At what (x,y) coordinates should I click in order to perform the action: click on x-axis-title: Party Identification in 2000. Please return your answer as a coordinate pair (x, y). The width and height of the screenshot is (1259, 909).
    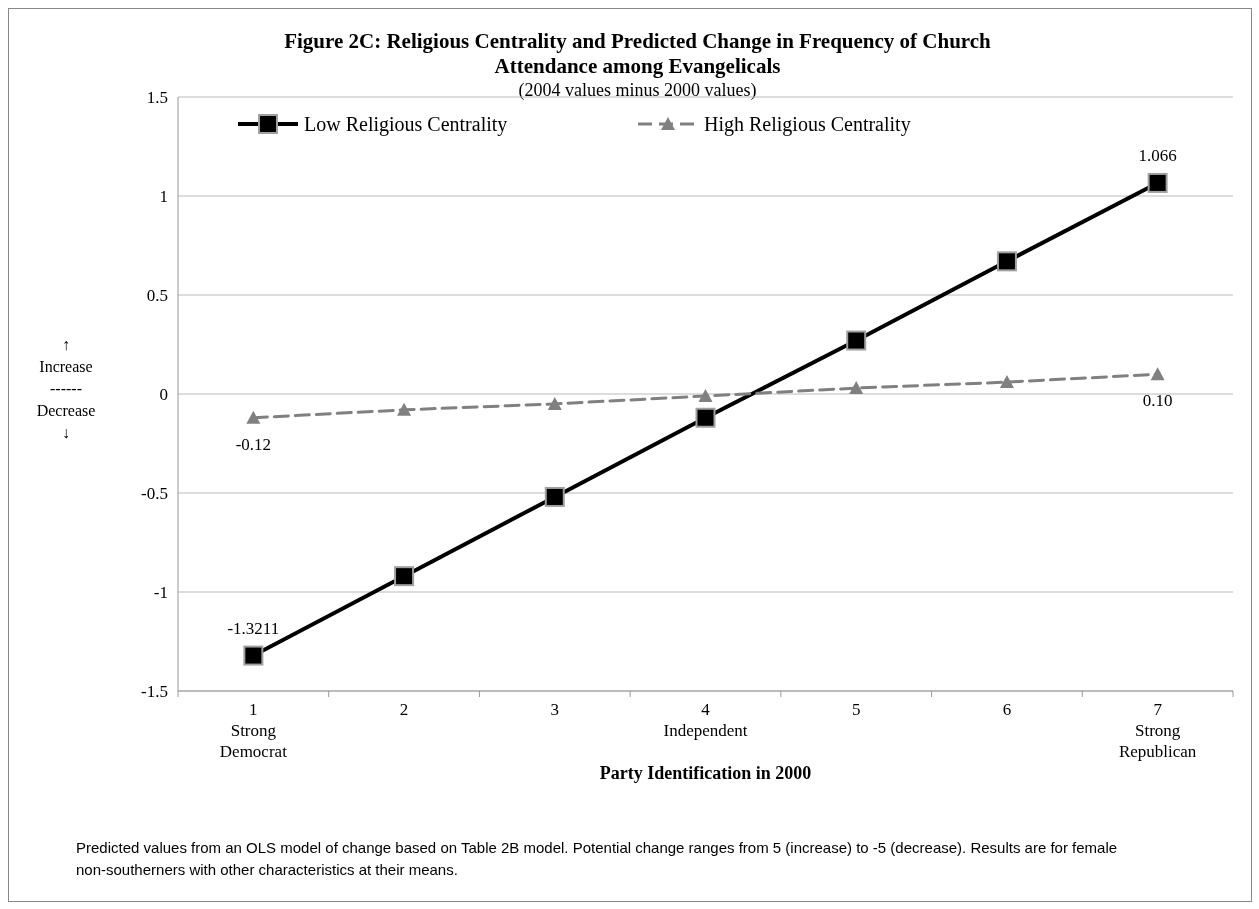
    Looking at the image, I should click on (705, 773).